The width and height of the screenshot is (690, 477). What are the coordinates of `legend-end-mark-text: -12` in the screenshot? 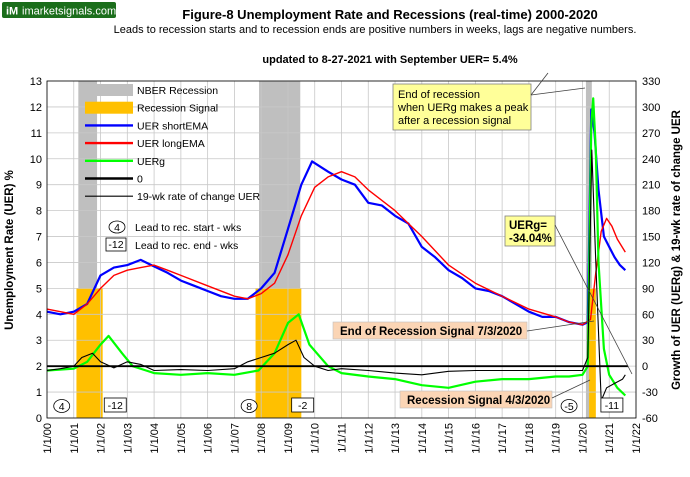 It's located at (115, 245).